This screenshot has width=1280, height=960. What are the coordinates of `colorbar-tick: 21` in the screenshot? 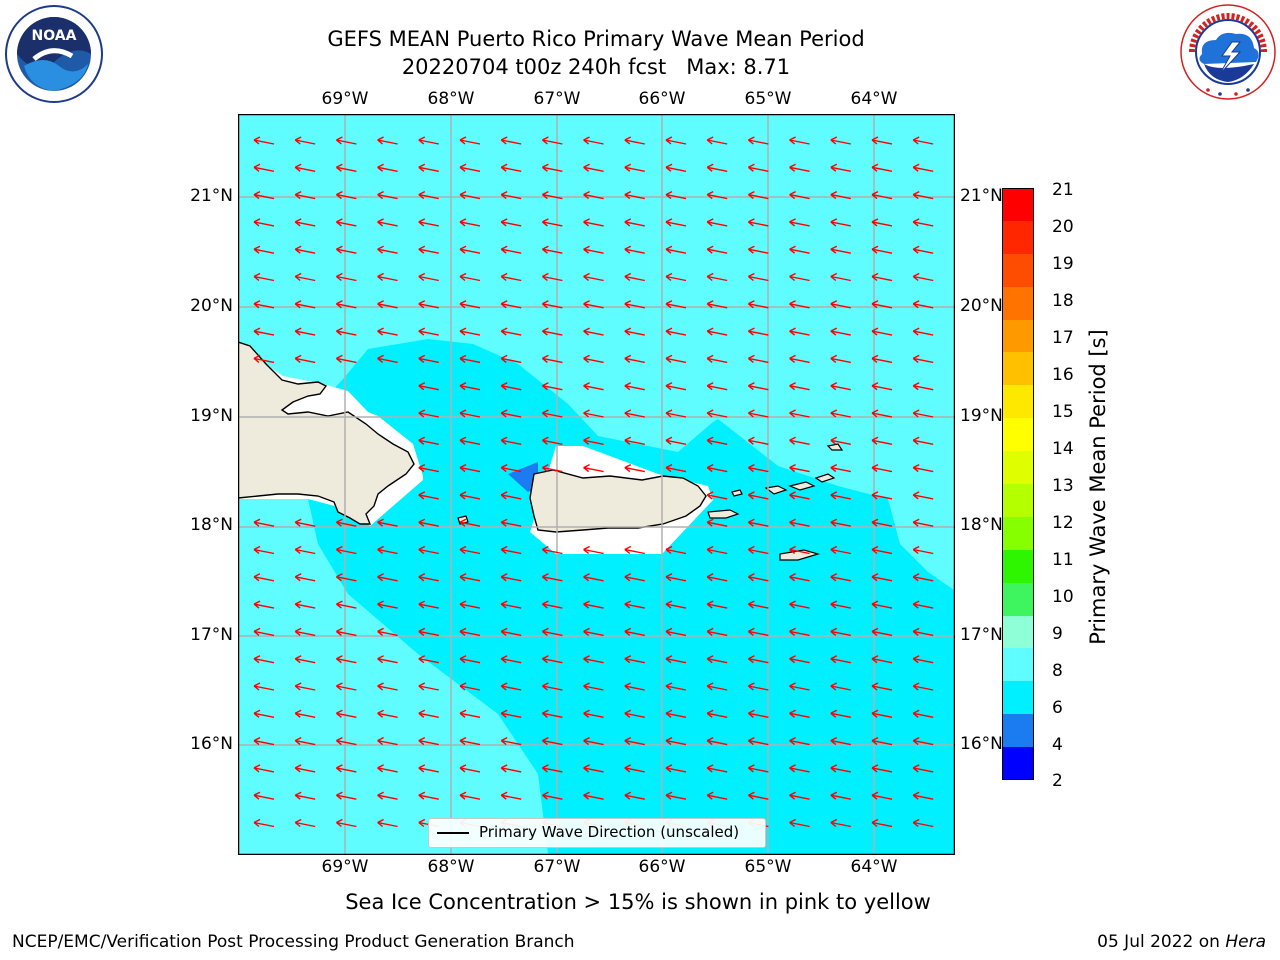 It's located at (1063, 190).